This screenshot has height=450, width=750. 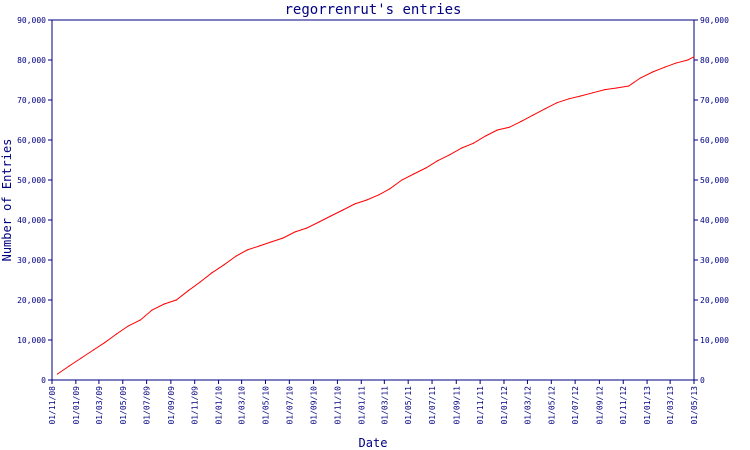 What do you see at coordinates (694, 405) in the screenshot?
I see `x-tick-label: 01/05/13` at bounding box center [694, 405].